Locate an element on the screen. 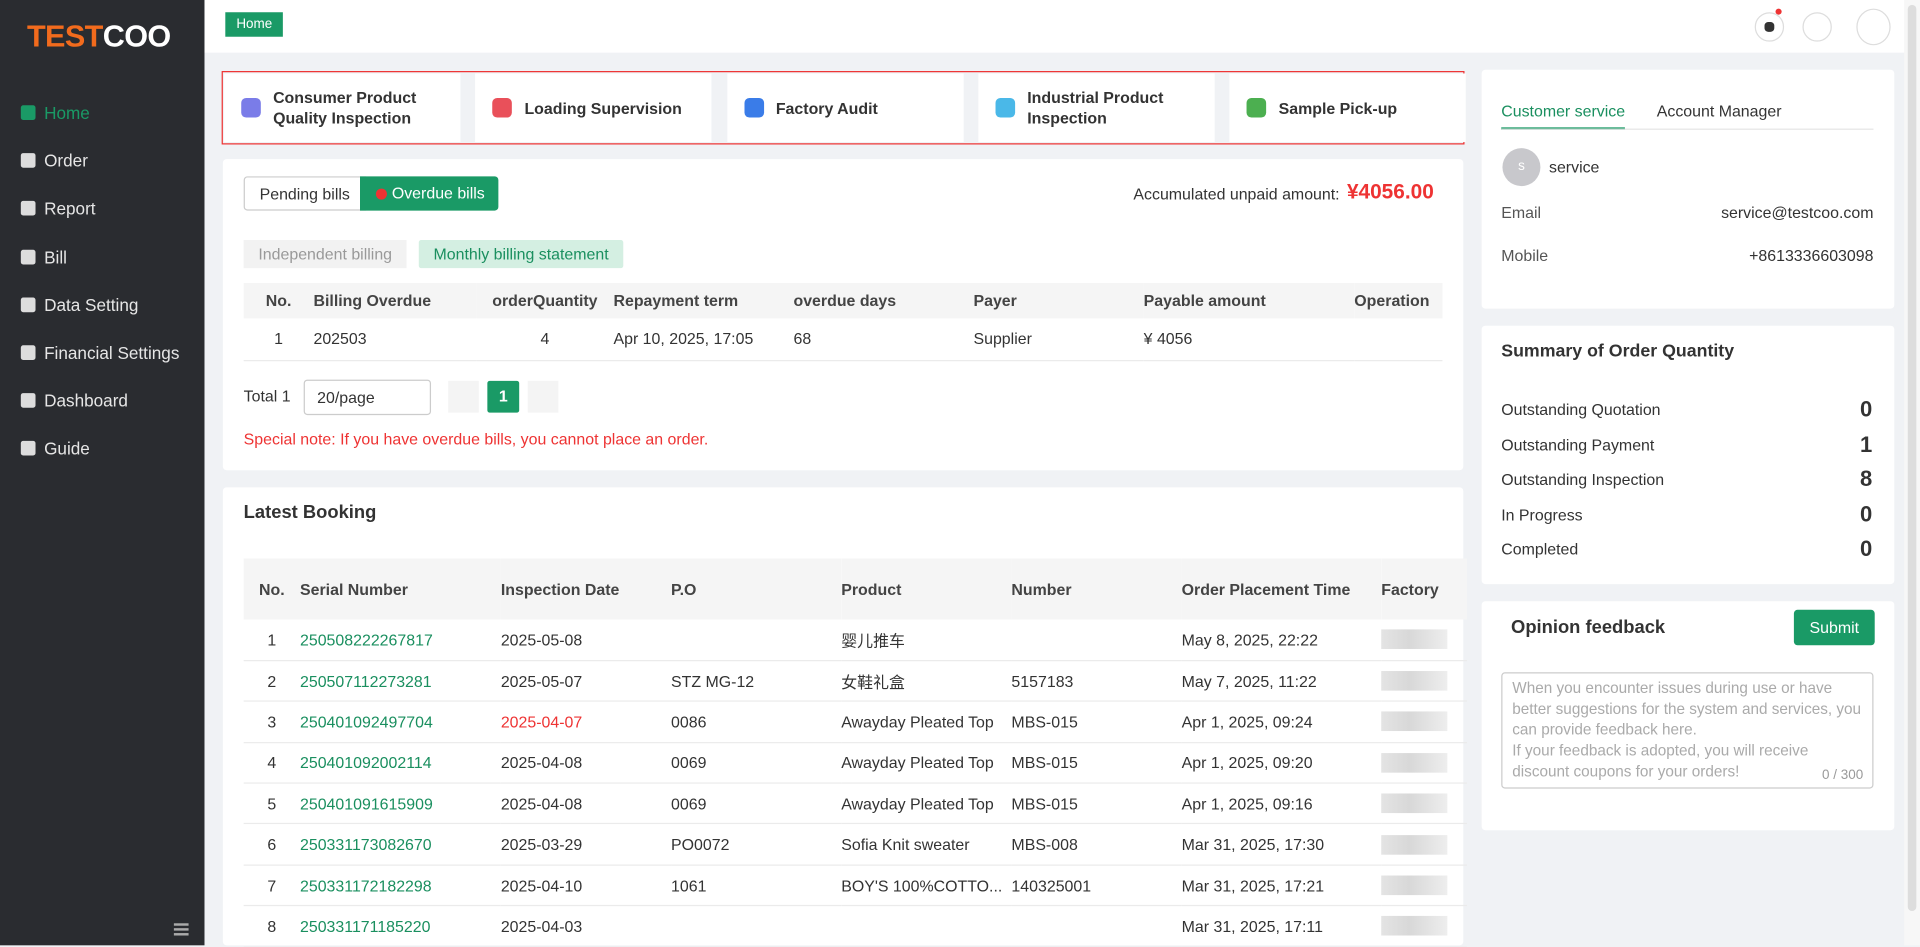 The width and height of the screenshot is (1920, 947). breadcrumb-tag: Home is located at coordinates (254, 24).